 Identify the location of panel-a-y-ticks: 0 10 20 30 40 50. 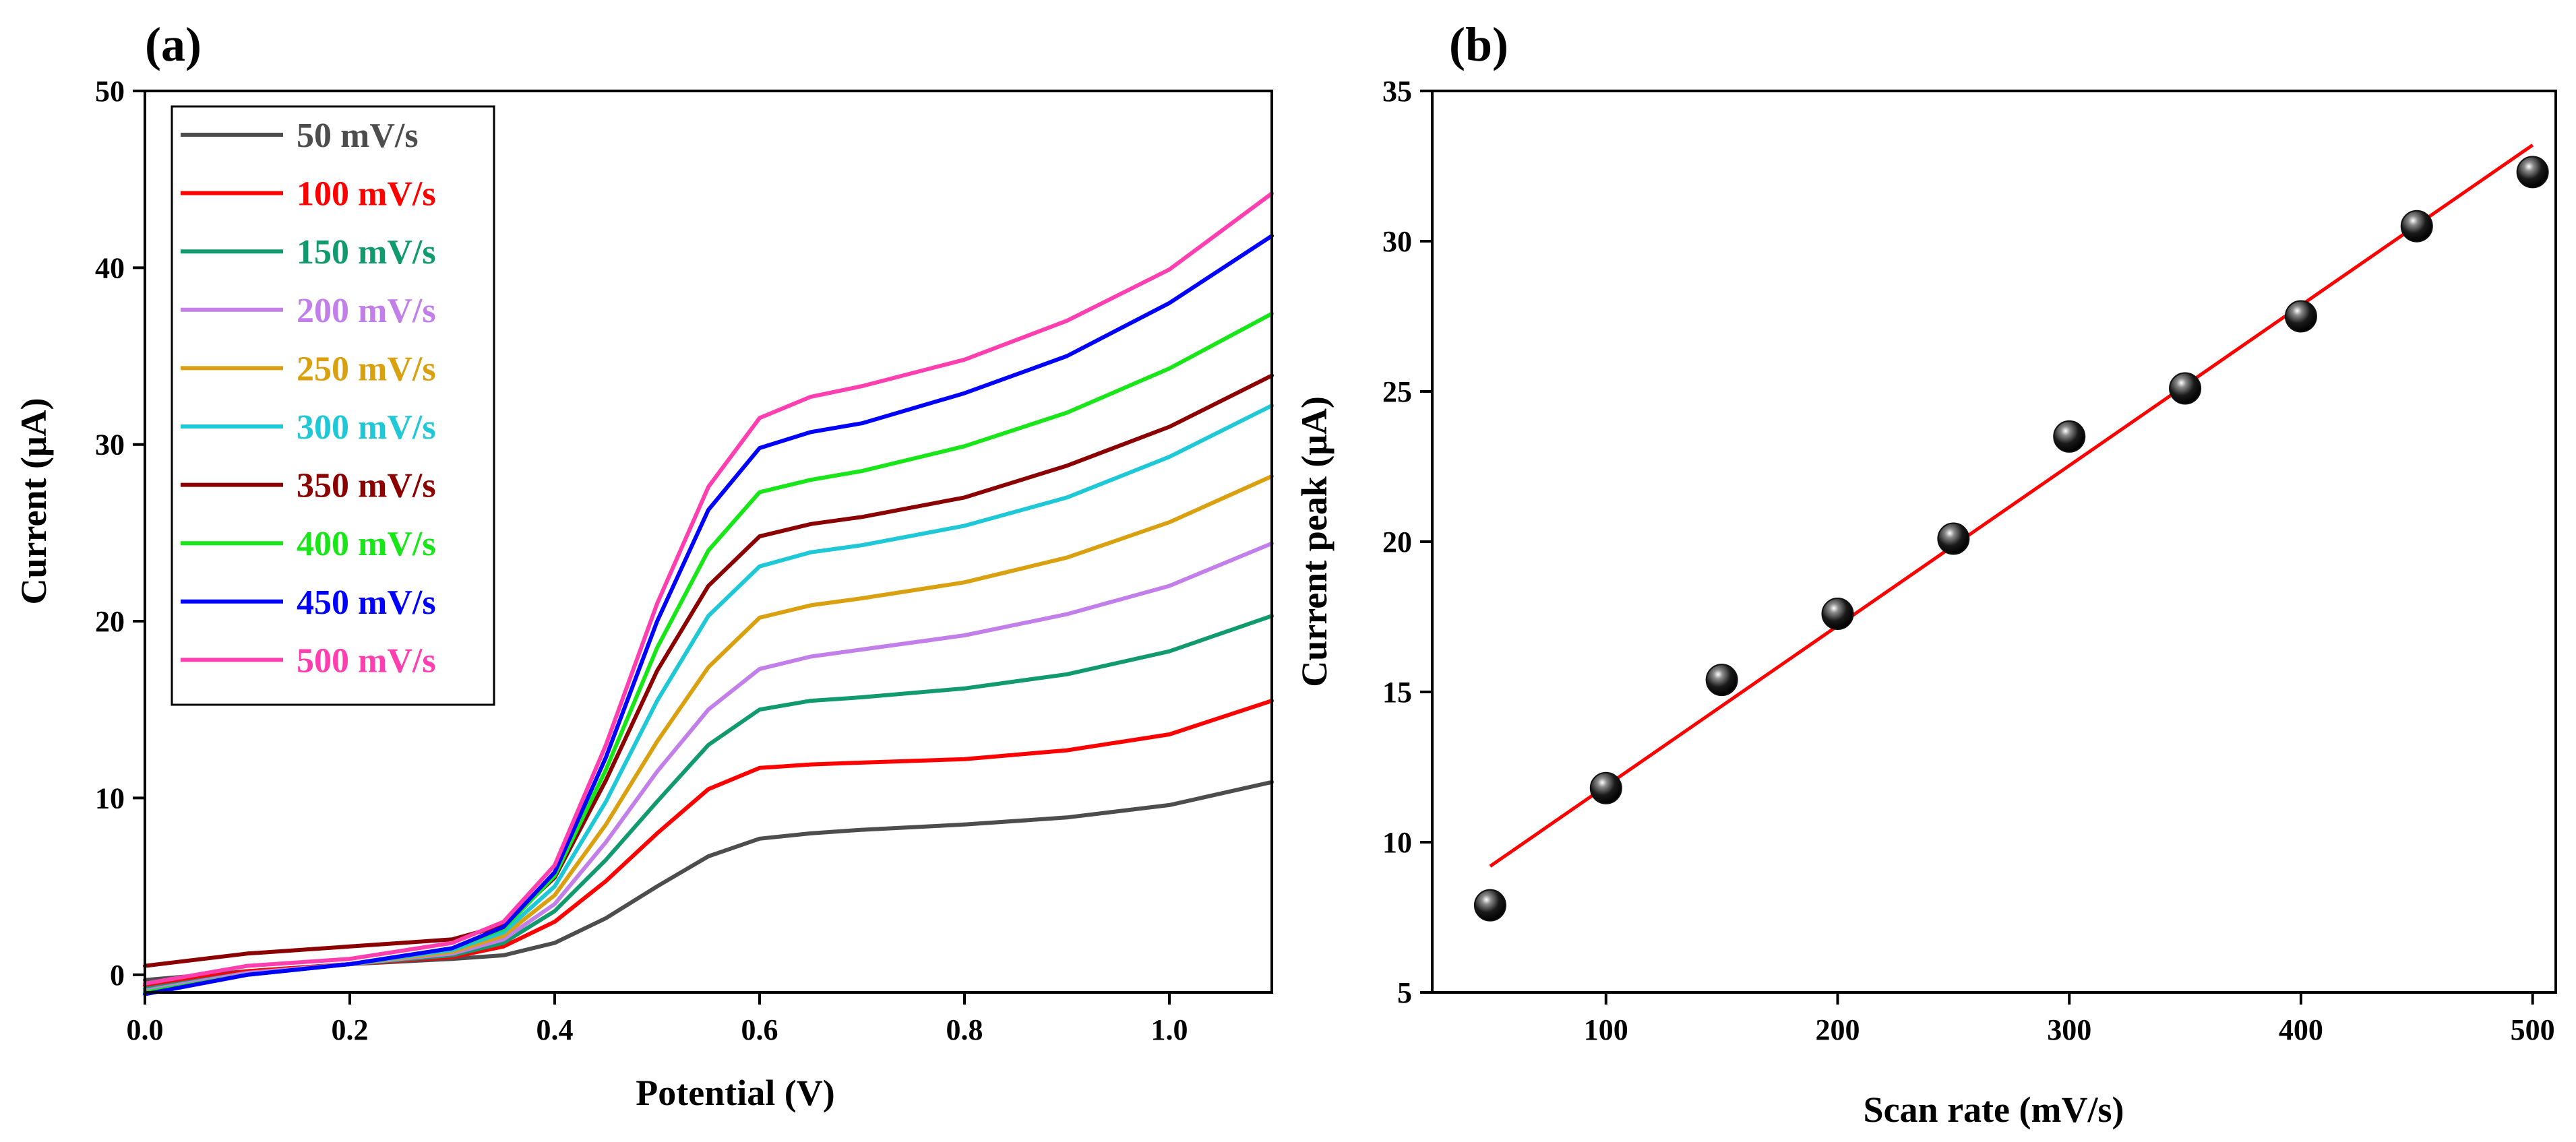
(120, 533).